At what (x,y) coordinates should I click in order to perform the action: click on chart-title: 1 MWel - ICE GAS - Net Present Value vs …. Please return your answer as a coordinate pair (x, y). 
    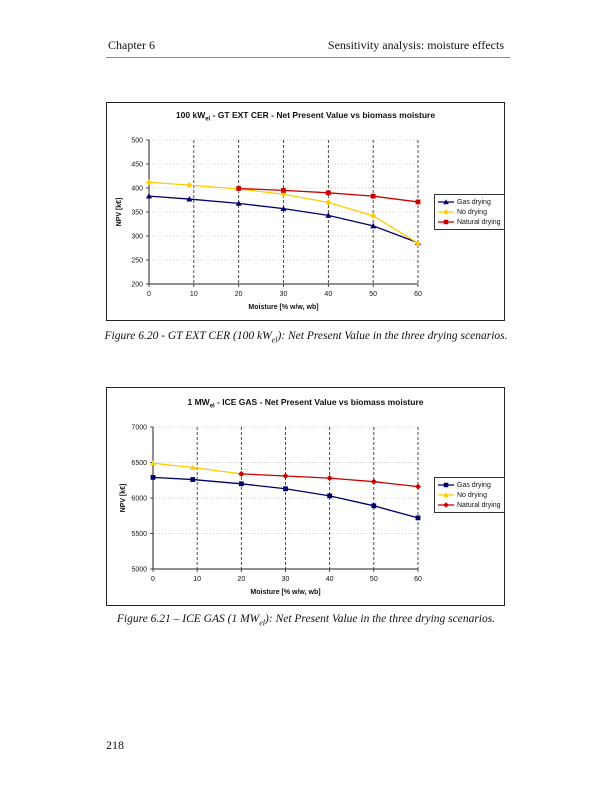
    Looking at the image, I should click on (305, 403).